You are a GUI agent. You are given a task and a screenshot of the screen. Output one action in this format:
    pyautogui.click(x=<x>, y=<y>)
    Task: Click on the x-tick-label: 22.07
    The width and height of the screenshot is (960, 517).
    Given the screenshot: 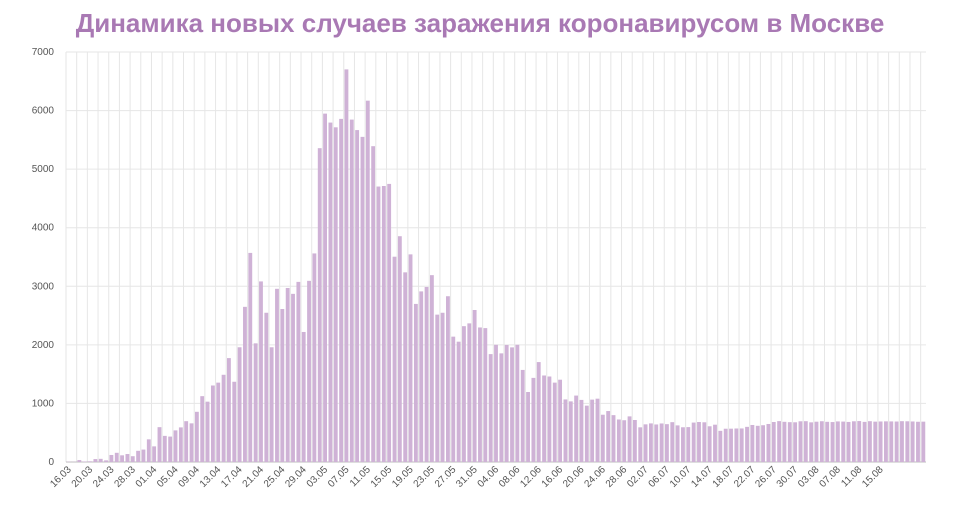 What is the action you would take?
    pyautogui.click(x=745, y=477)
    